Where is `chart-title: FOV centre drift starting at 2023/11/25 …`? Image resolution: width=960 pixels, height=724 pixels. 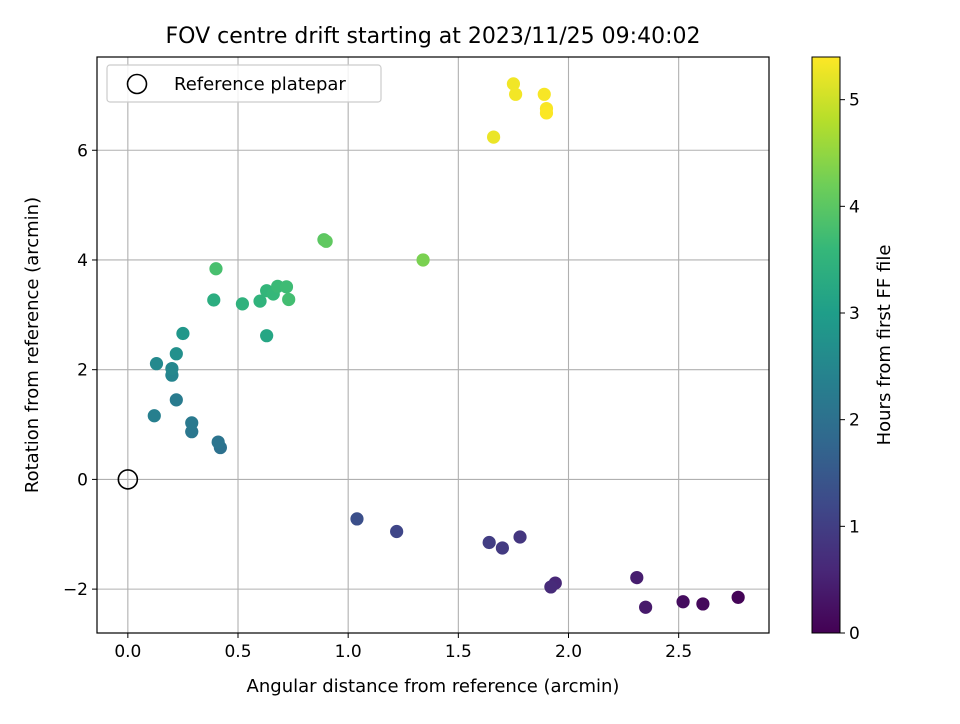
chart-title: FOV centre drift starting at 2023/11/25 … is located at coordinates (433, 36).